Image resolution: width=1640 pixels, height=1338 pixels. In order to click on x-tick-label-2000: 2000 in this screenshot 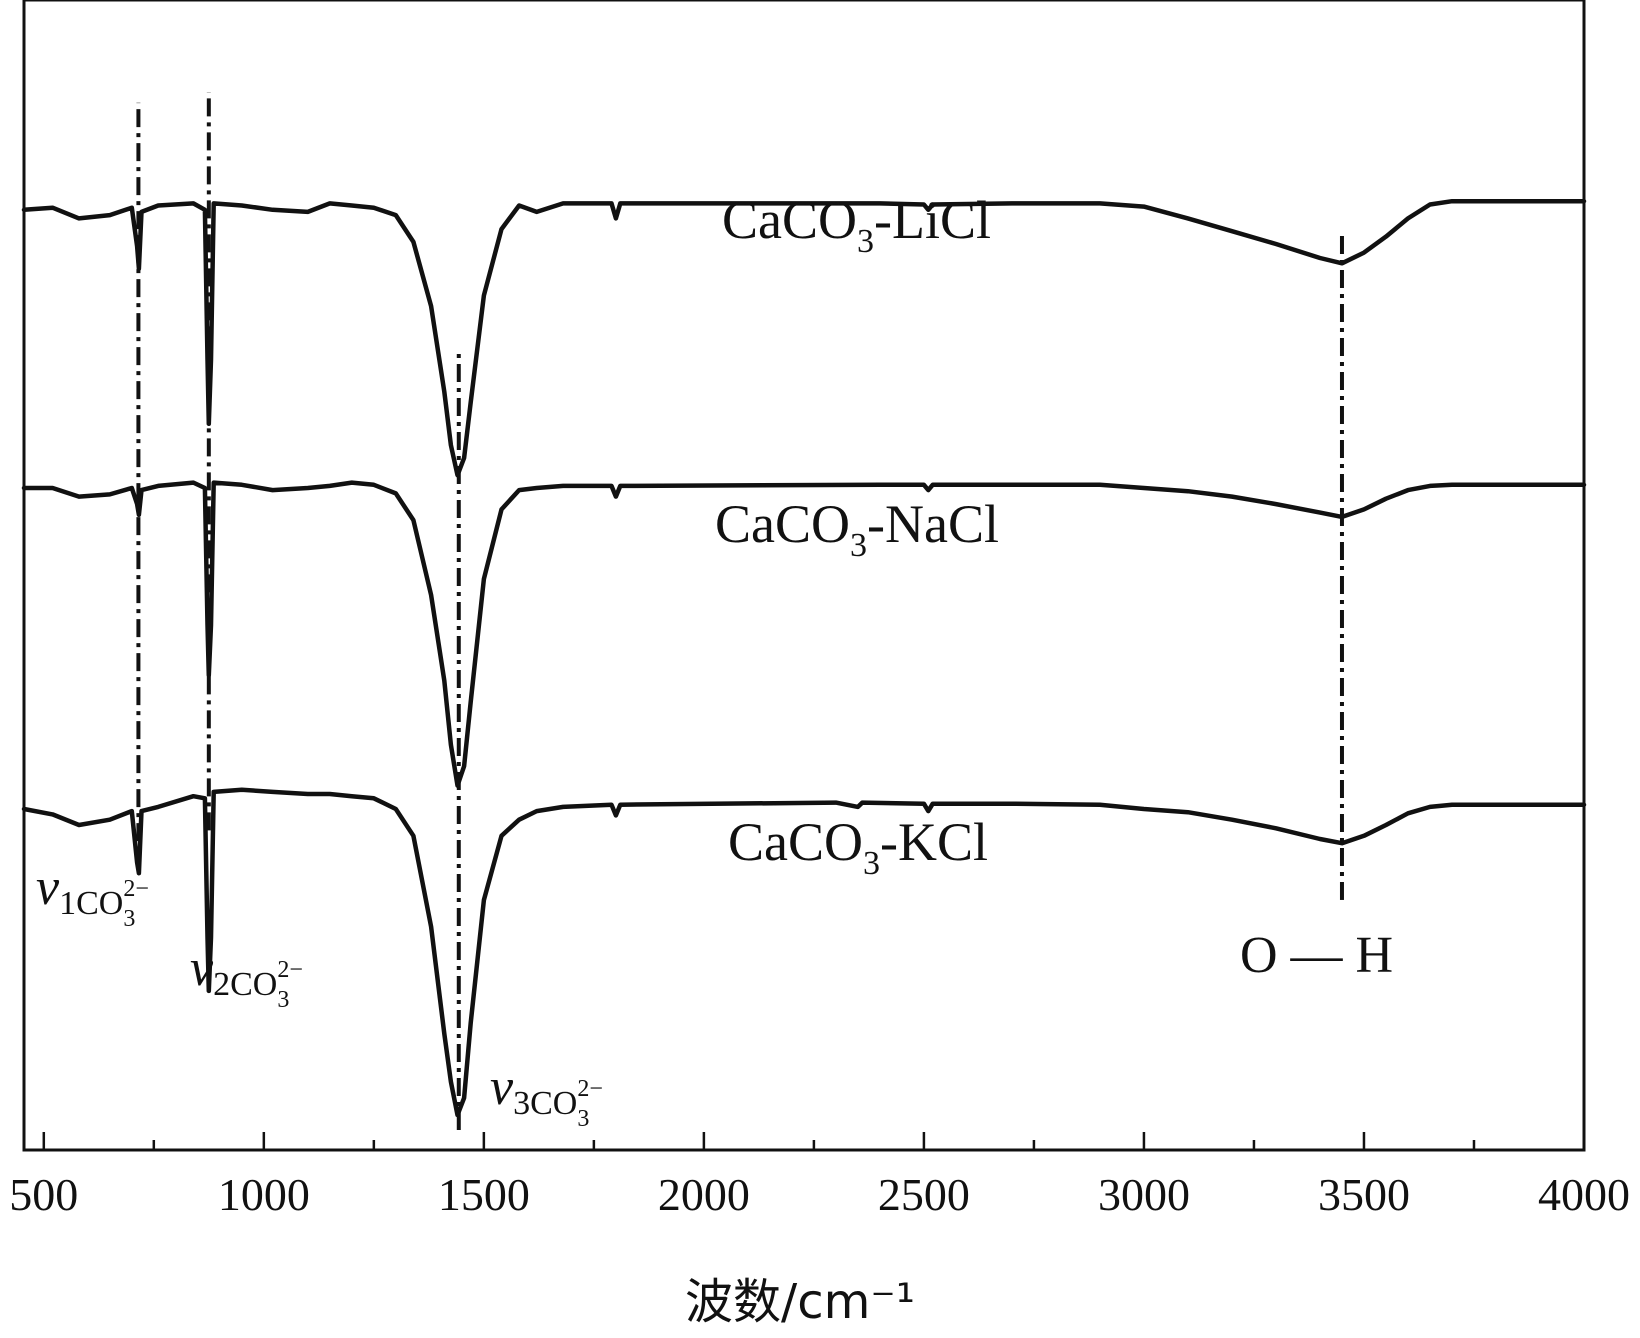, I will do `click(704, 1194)`.